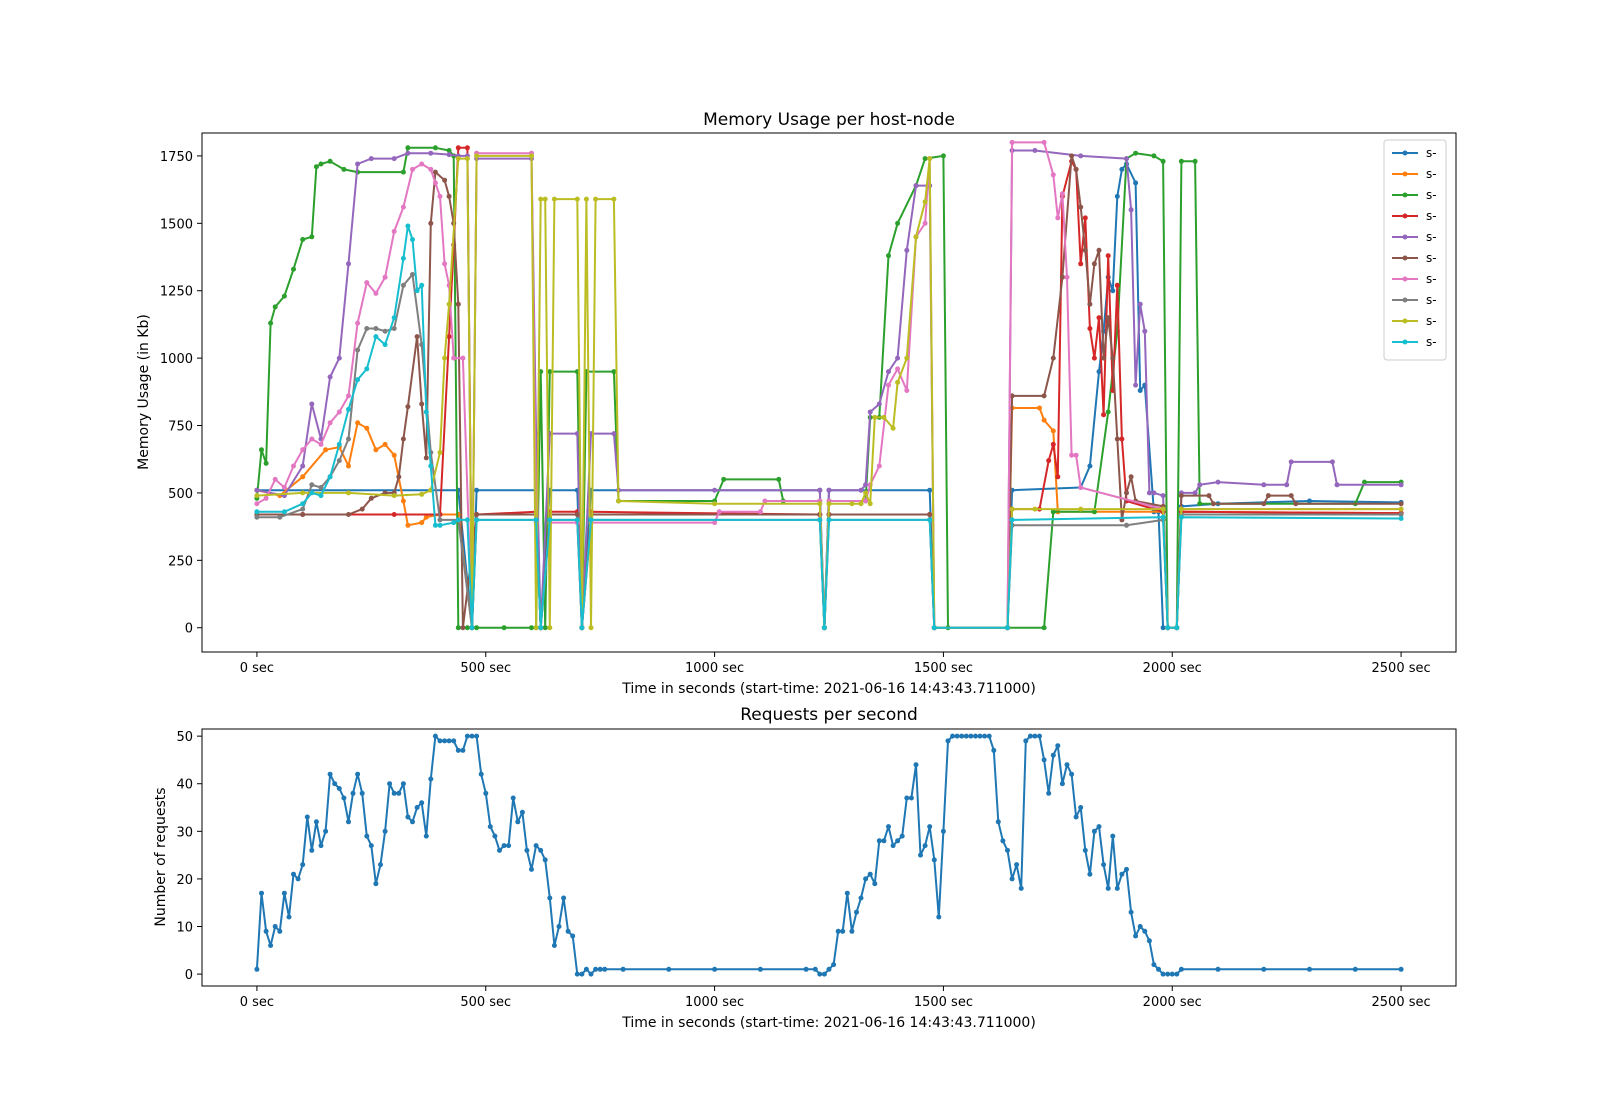 This screenshot has height=1104, width=1600. I want to click on requests-y-axis: 0 10 20 30 40 50, so click(189, 856).